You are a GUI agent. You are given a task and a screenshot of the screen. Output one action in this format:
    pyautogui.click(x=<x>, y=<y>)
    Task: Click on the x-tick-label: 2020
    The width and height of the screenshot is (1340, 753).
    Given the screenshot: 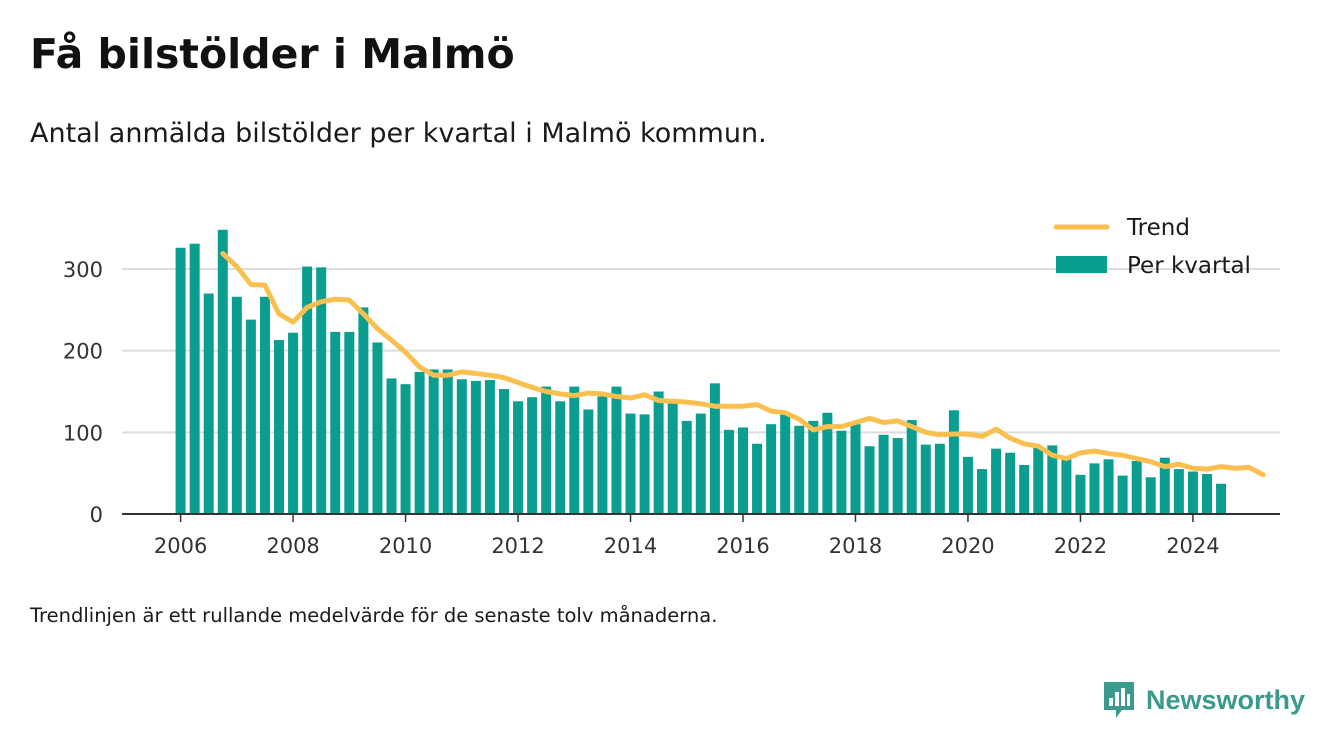 What is the action you would take?
    pyautogui.click(x=967, y=546)
    